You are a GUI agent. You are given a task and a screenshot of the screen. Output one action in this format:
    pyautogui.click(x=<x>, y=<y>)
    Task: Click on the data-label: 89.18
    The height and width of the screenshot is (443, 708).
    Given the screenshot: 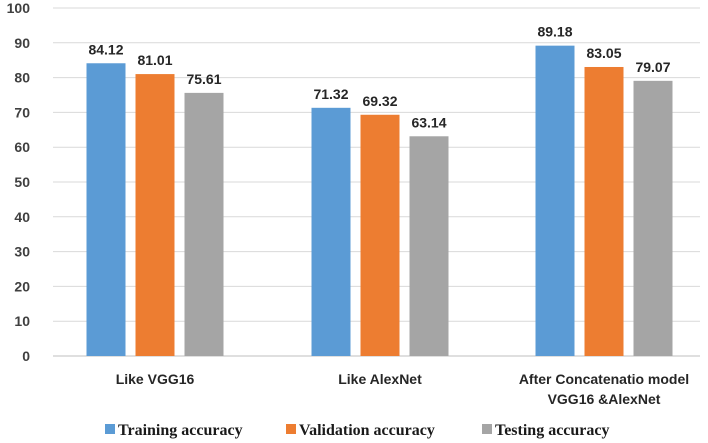 What is the action you would take?
    pyautogui.click(x=554, y=32)
    